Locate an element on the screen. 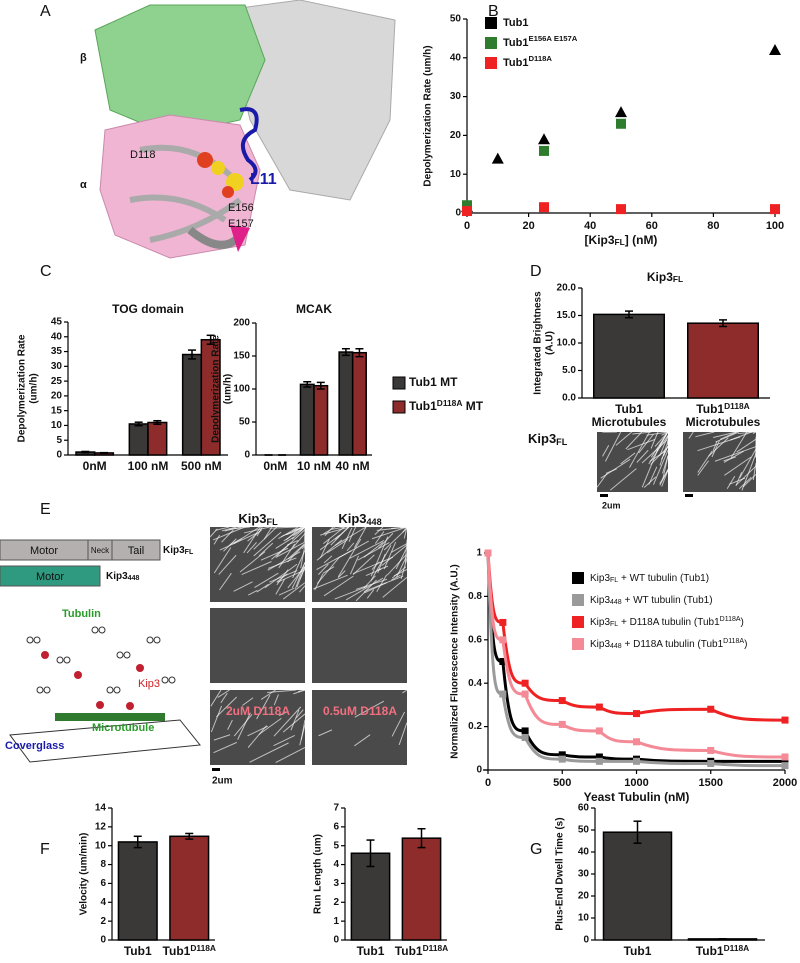 Image resolution: width=800 pixels, height=963 pixels. x-axis-label-part: FL is located at coordinates (620, 242).